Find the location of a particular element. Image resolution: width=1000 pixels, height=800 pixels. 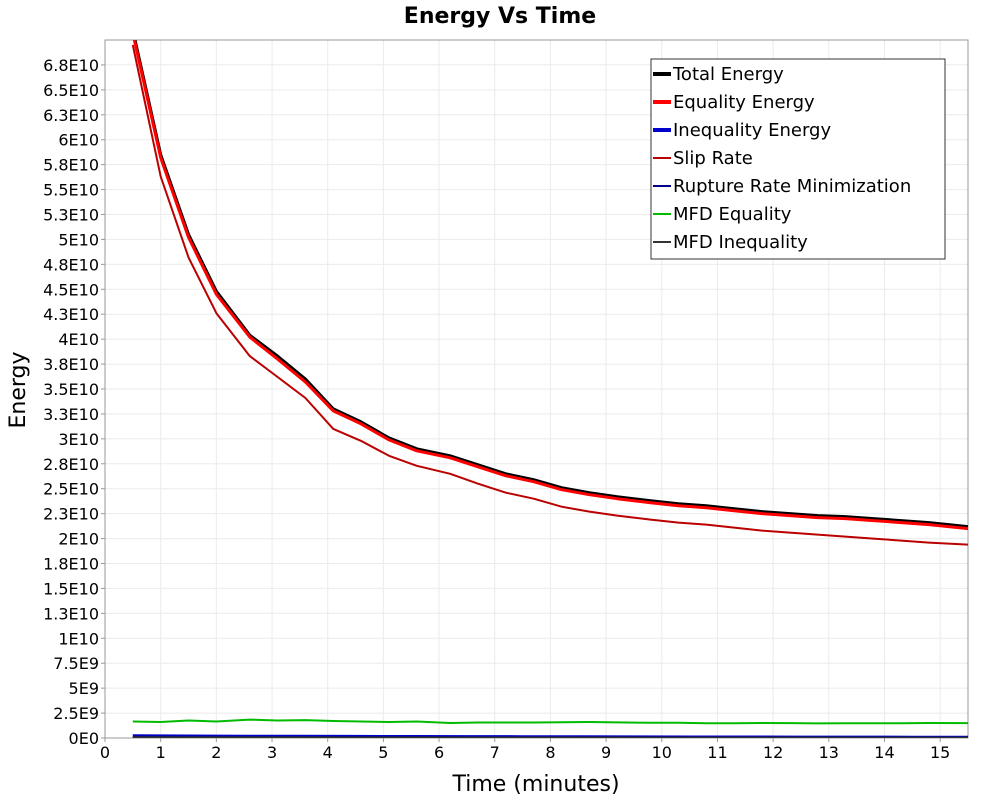

legend-entry-label: Inequality Energy is located at coordinates (752, 130).